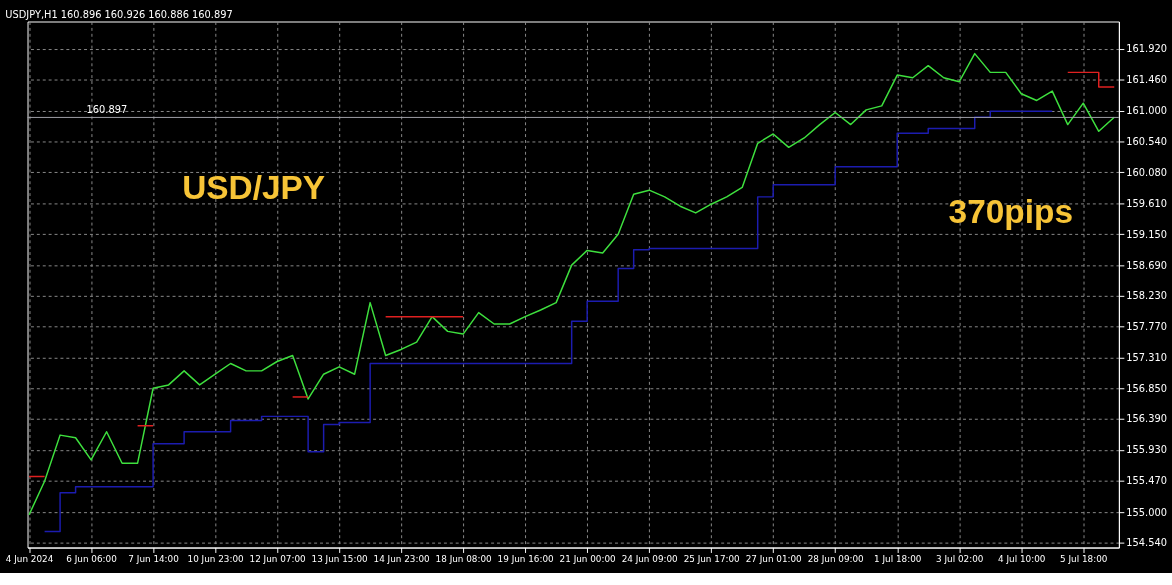 The image size is (1172, 585). What do you see at coordinates (402, 558) in the screenshot?
I see `x-tick-label: 14 Jun 23:00` at bounding box center [402, 558].